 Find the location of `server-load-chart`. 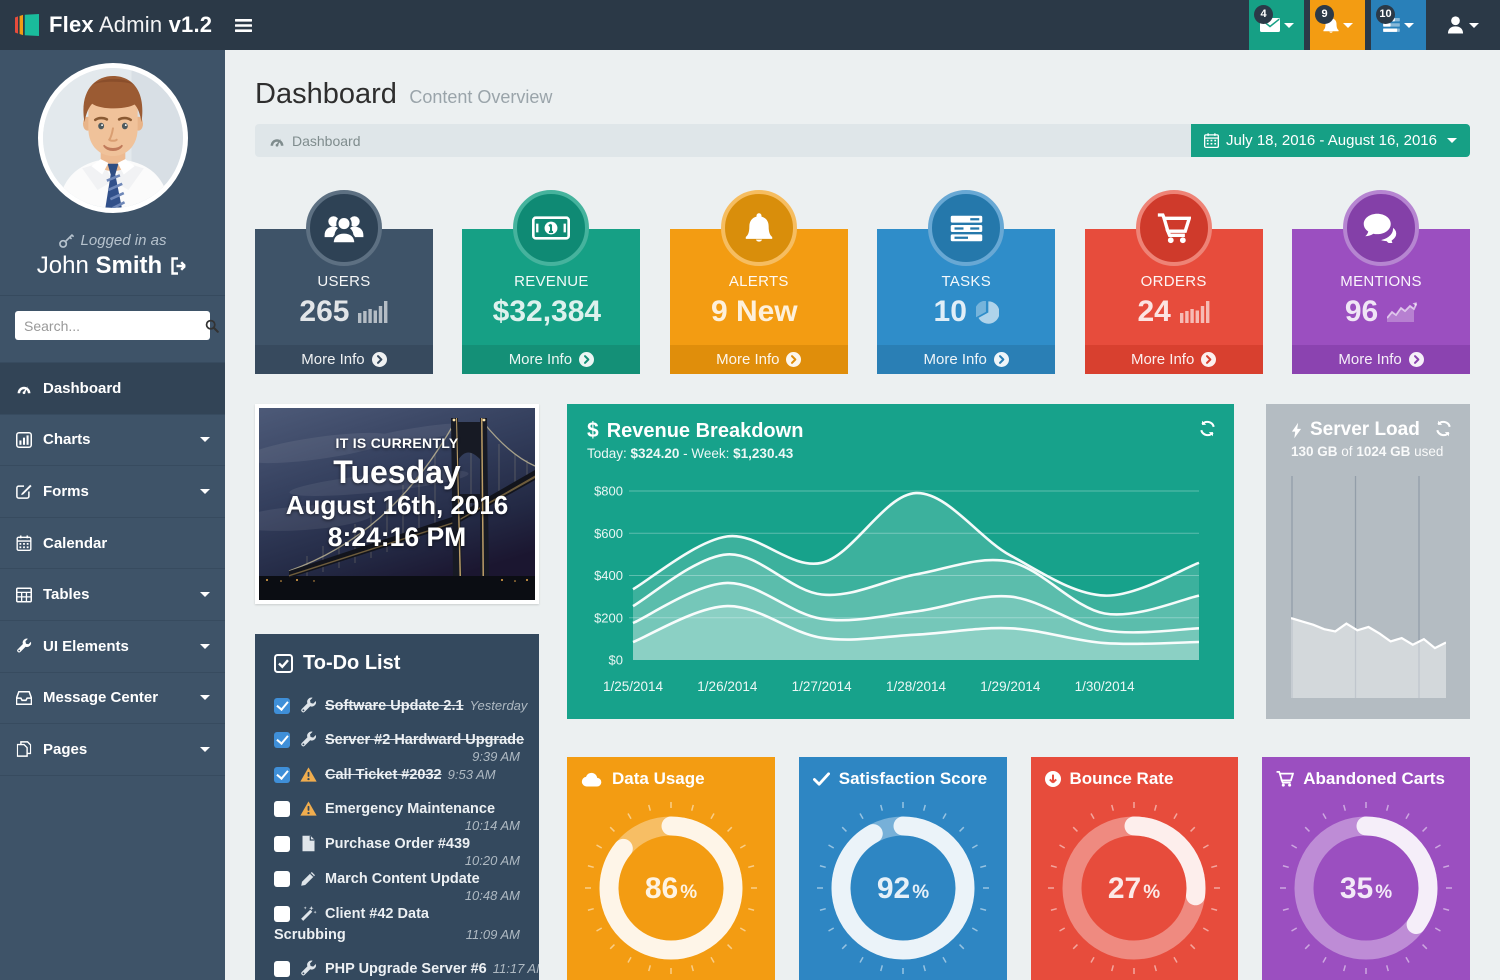

server-load-chart is located at coordinates (1368, 587).